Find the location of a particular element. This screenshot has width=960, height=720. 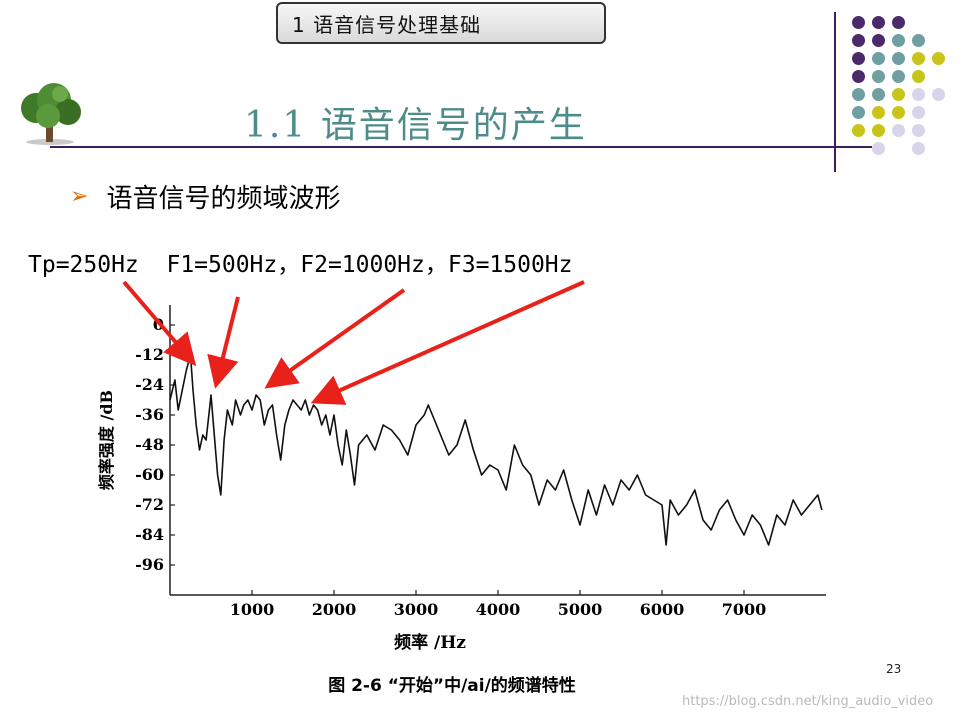

header-rule is located at coordinates (461, 147).